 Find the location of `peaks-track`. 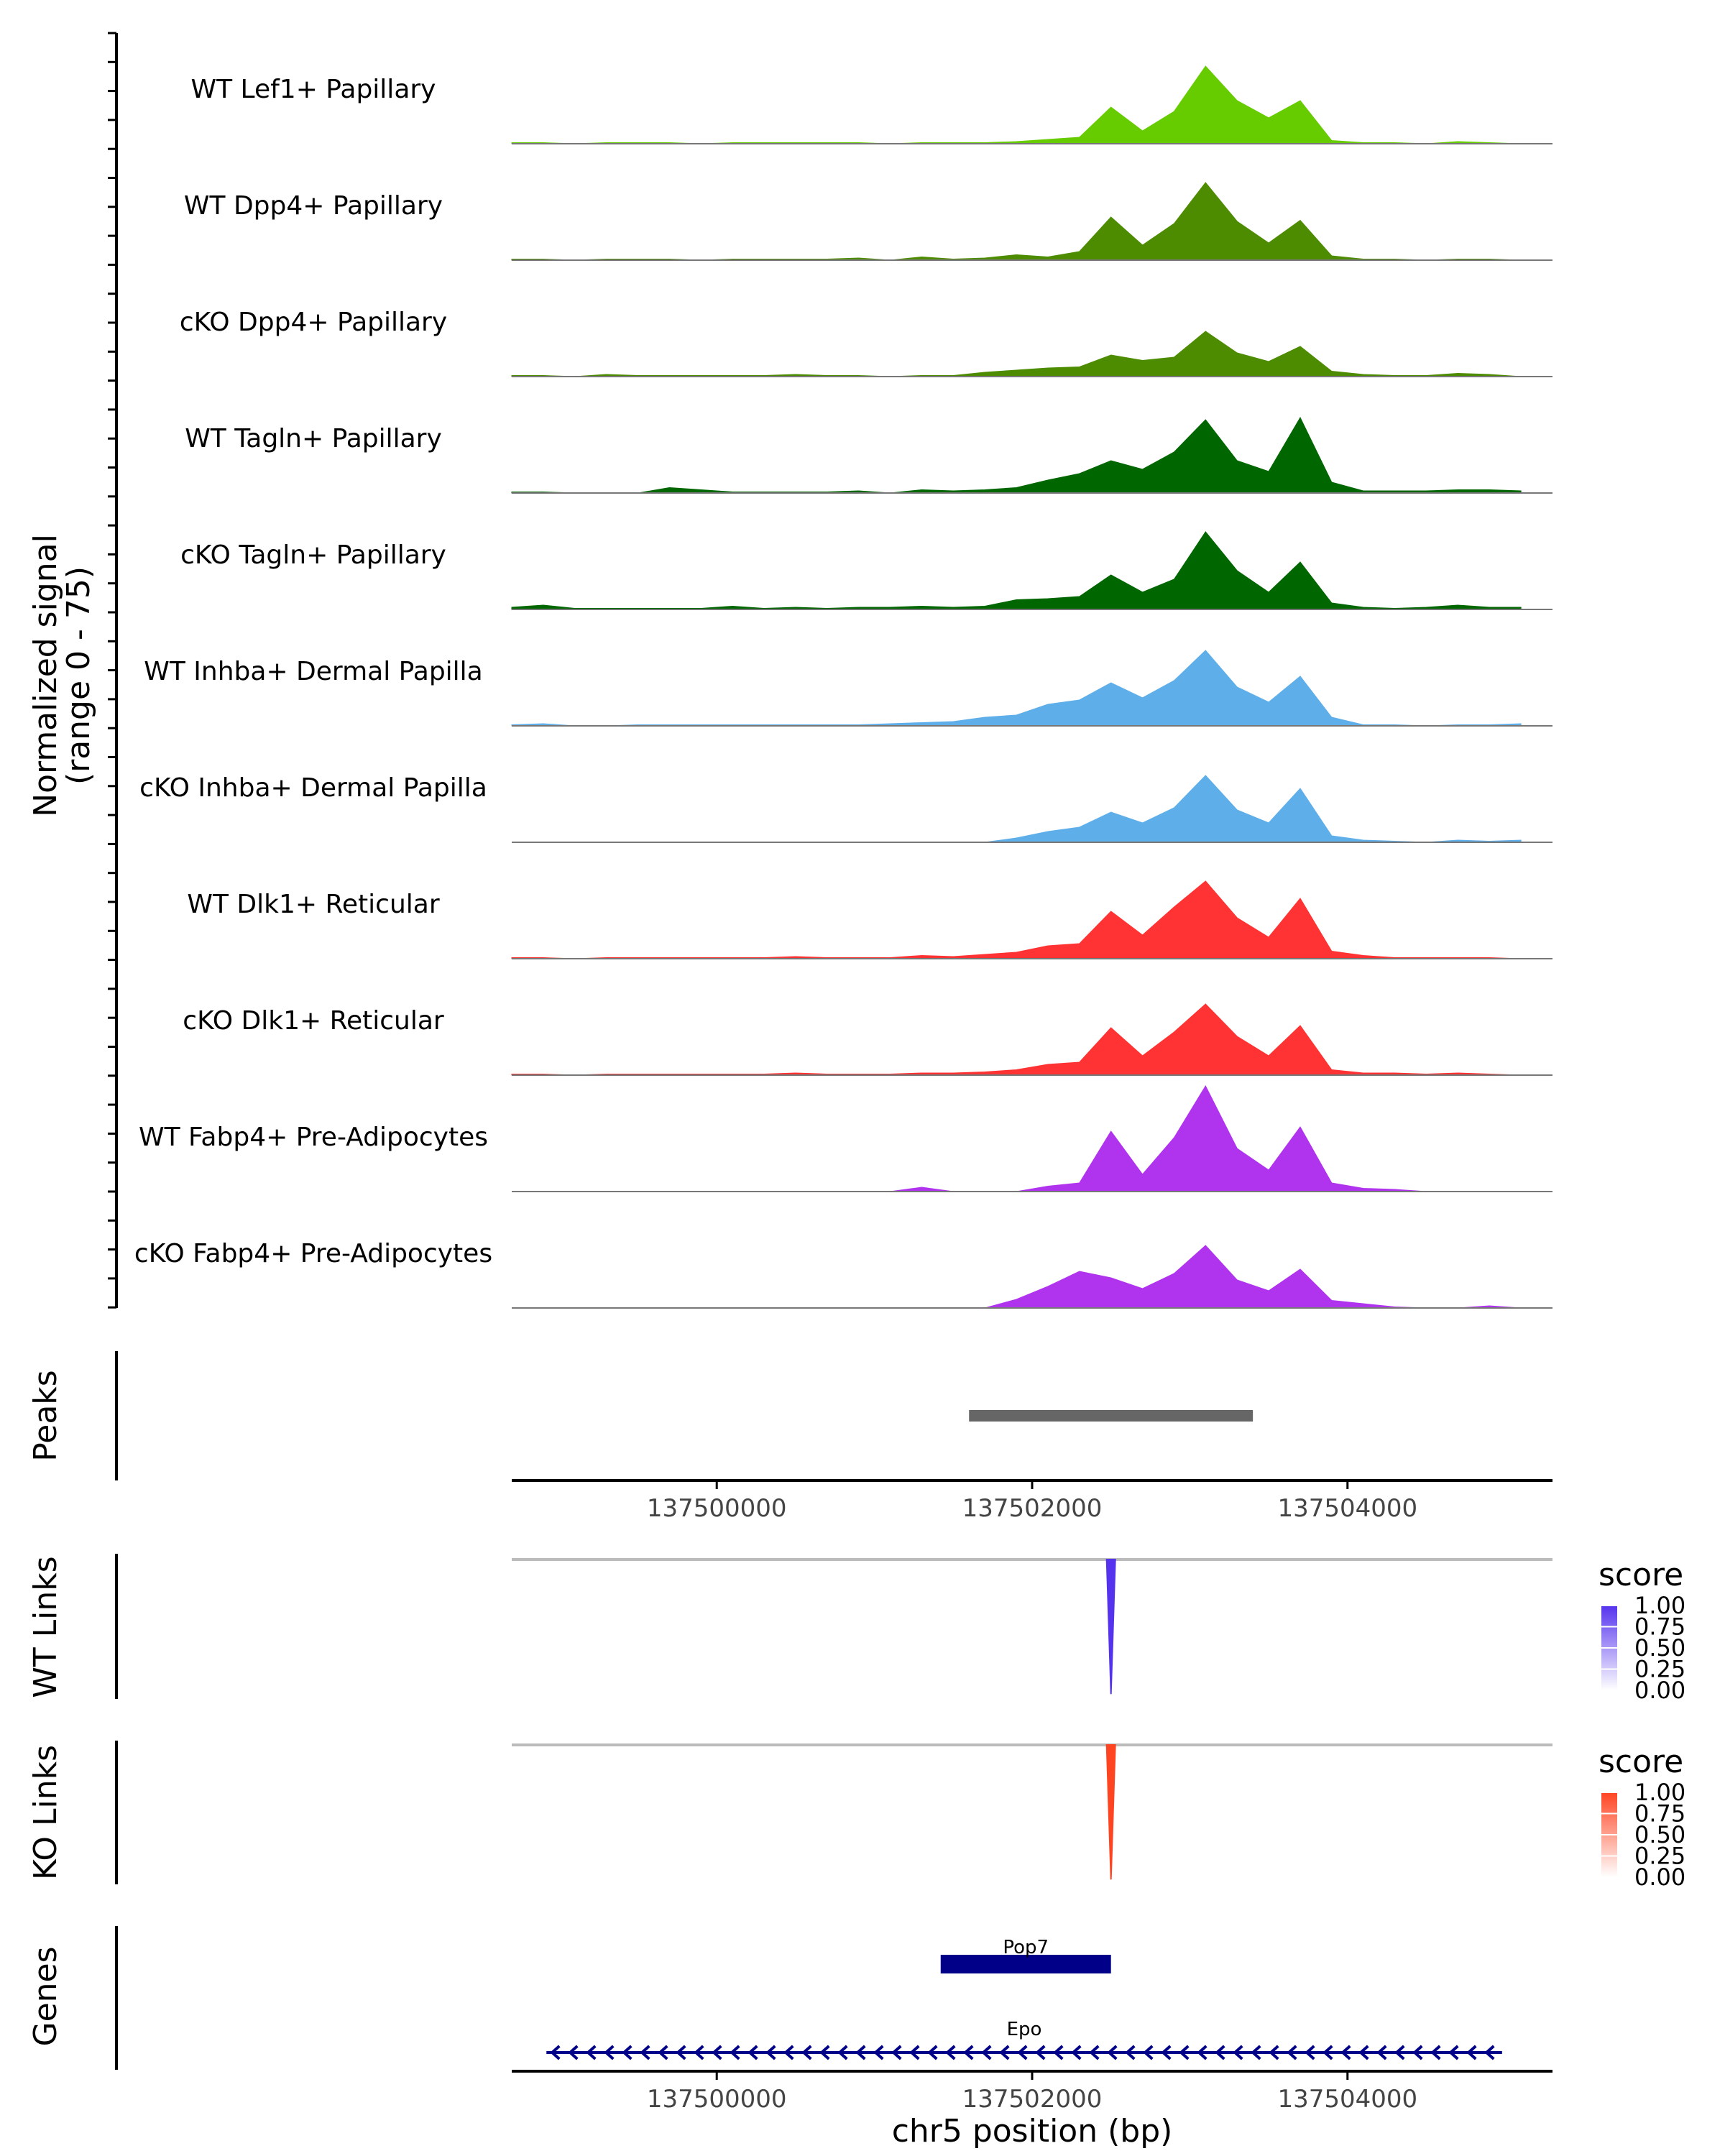

peaks-track is located at coordinates (1111, 1416).